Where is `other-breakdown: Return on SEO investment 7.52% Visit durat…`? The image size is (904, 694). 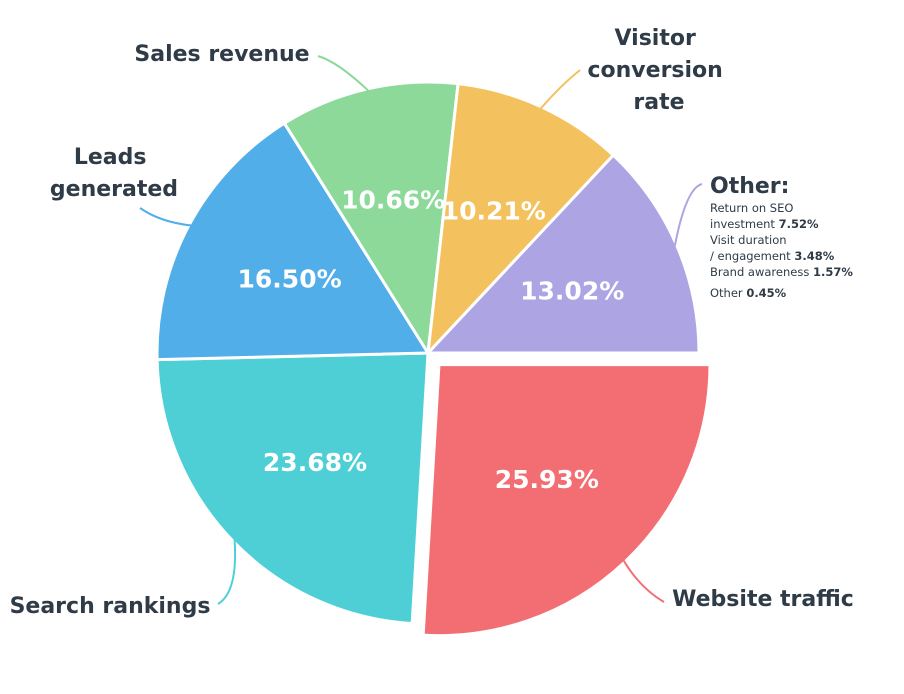
other-breakdown: Return on SEO investment 7.52% Visit durat… is located at coordinates (781, 250).